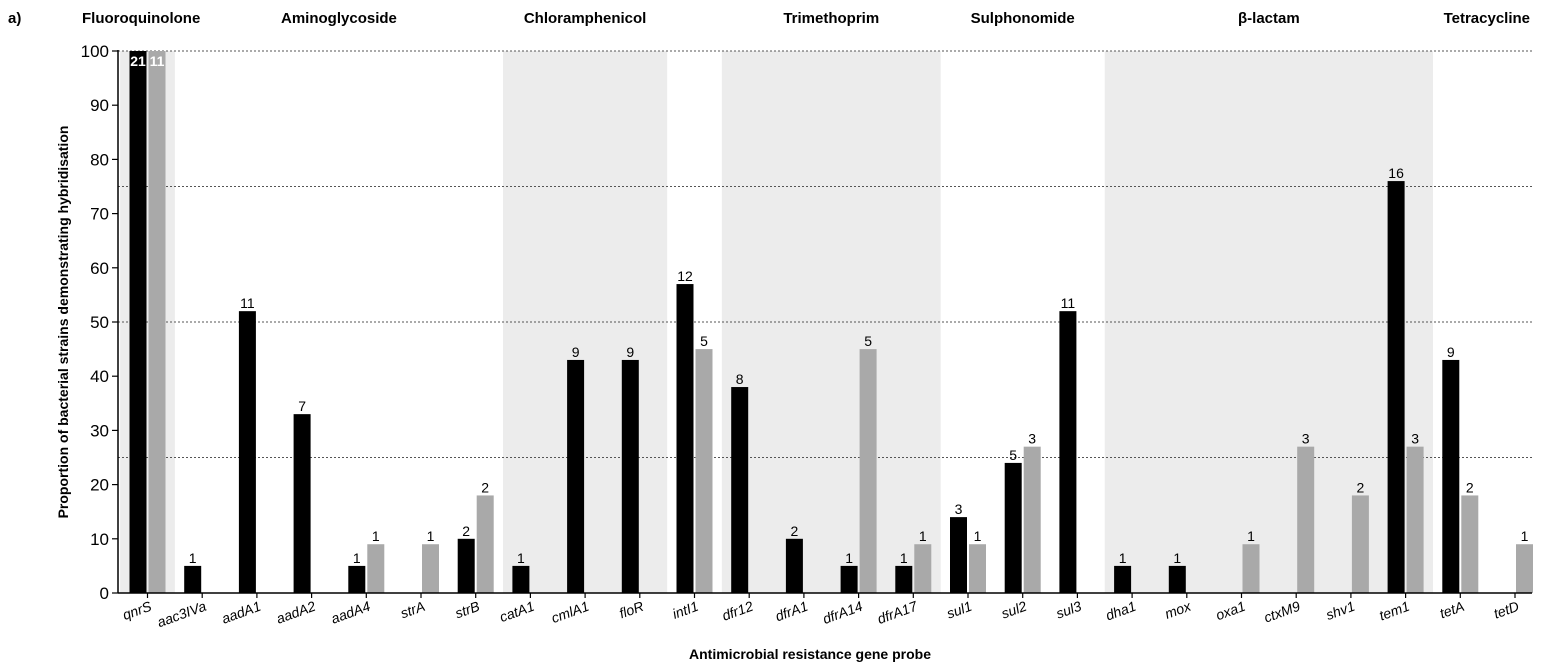  What do you see at coordinates (296, 612) in the screenshot?
I see `x-tick-label-aadA2: aadA2` at bounding box center [296, 612].